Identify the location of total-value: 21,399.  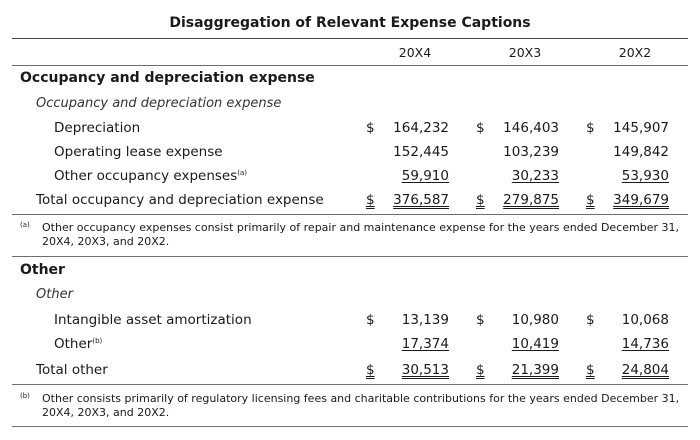
(535, 370).